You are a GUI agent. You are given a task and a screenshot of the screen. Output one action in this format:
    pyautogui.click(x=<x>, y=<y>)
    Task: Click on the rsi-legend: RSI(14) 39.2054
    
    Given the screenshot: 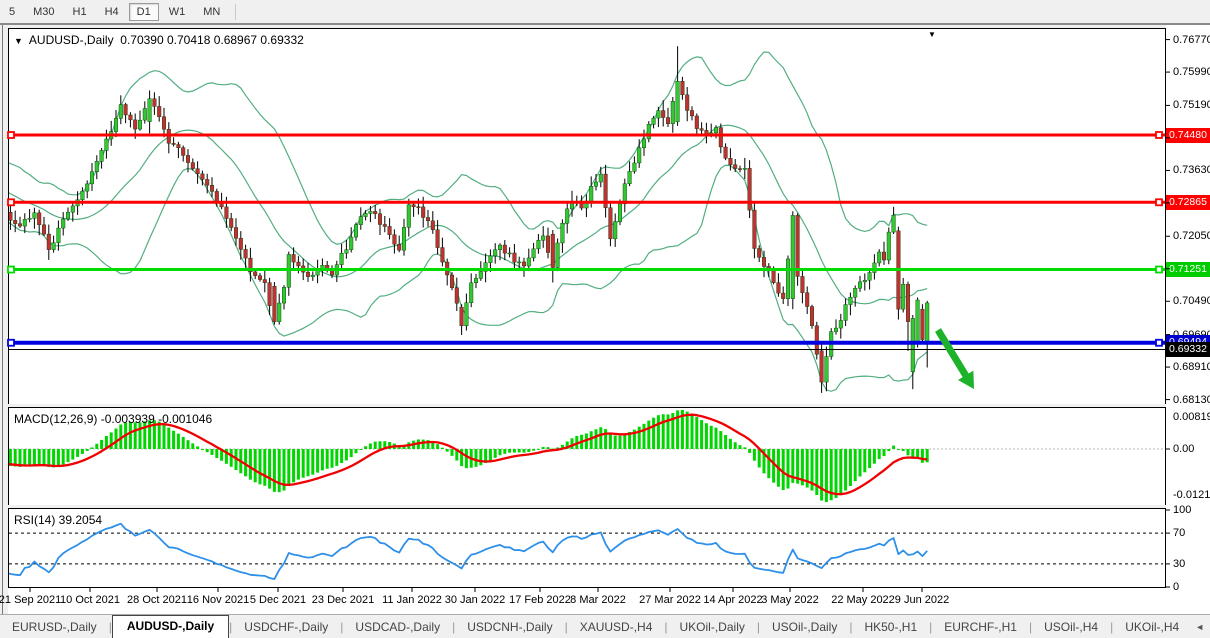 What is the action you would take?
    pyautogui.click(x=58, y=520)
    